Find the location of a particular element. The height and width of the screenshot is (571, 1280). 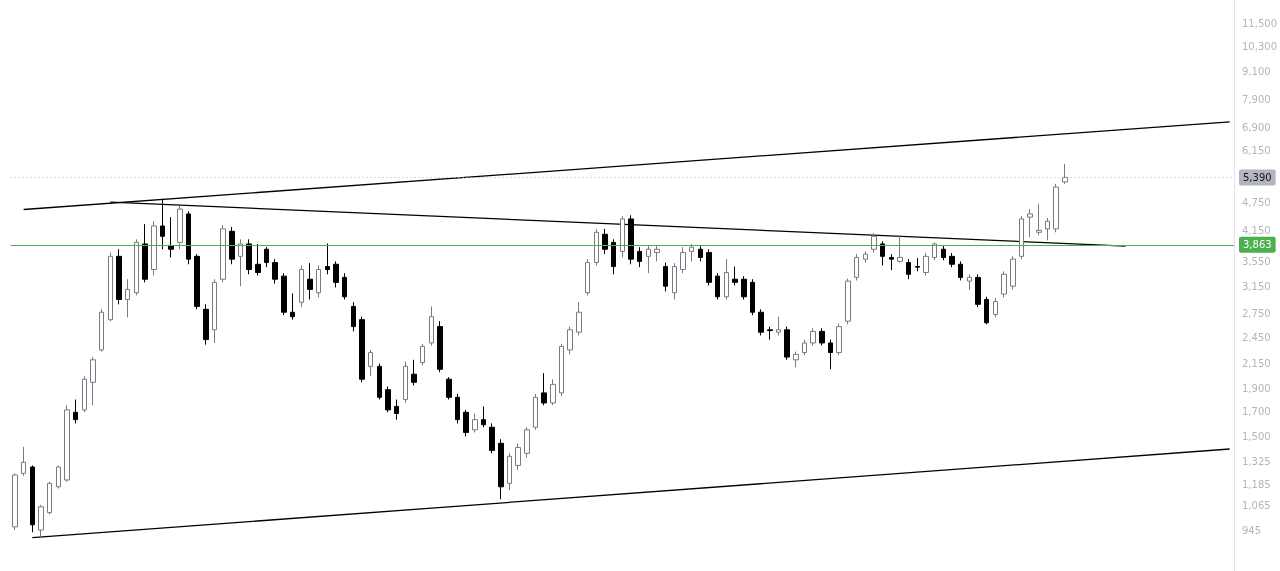

y-tick-label: 1,325 is located at coordinates (1256, 462).